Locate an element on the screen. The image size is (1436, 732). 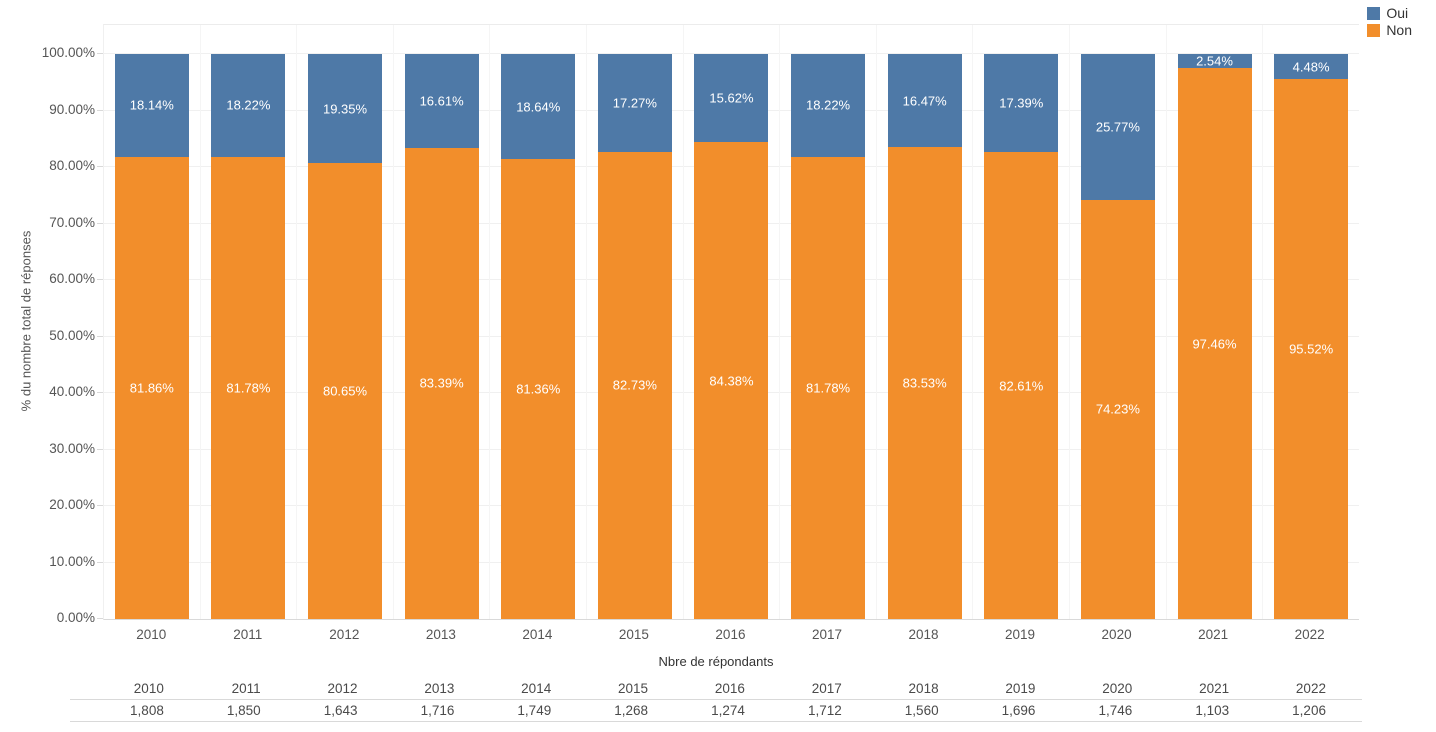
stacked-bar-2020: 25.77% 74.23% is located at coordinates (1117, 336).